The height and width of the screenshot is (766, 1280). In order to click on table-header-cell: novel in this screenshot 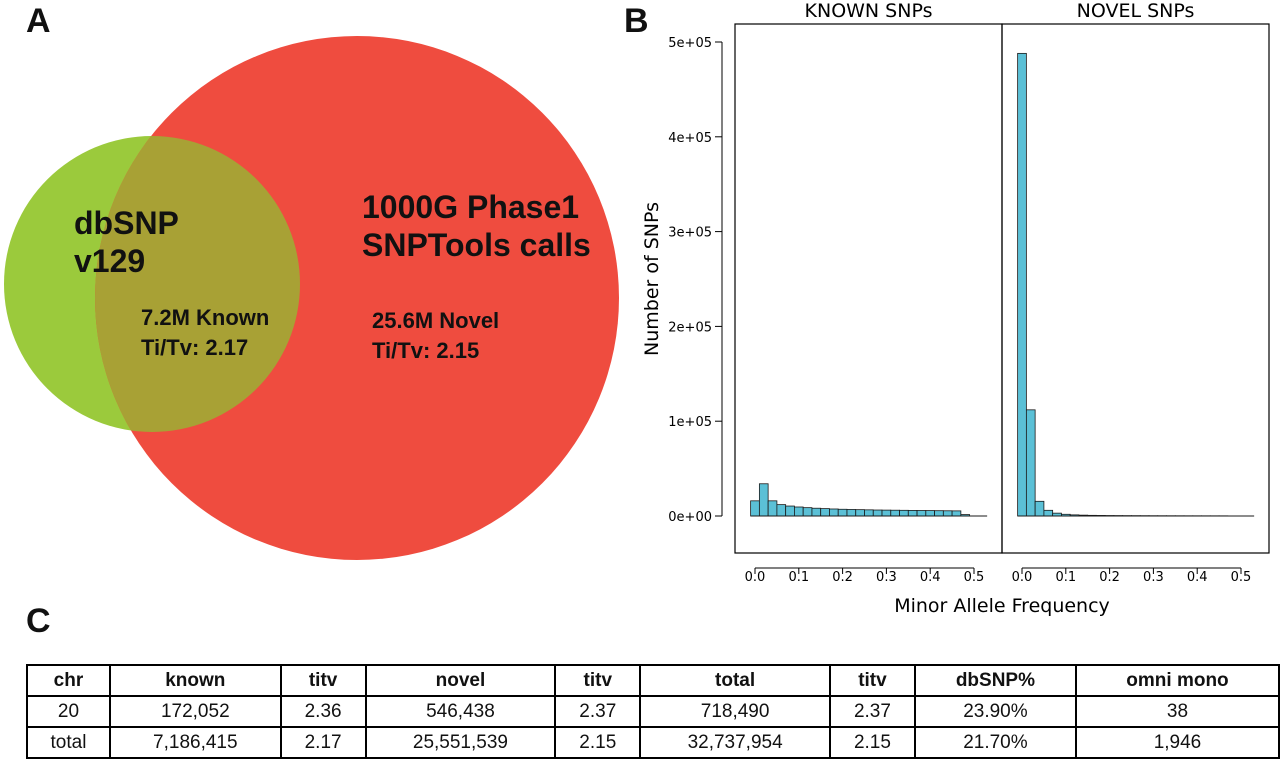, I will do `click(460, 680)`.